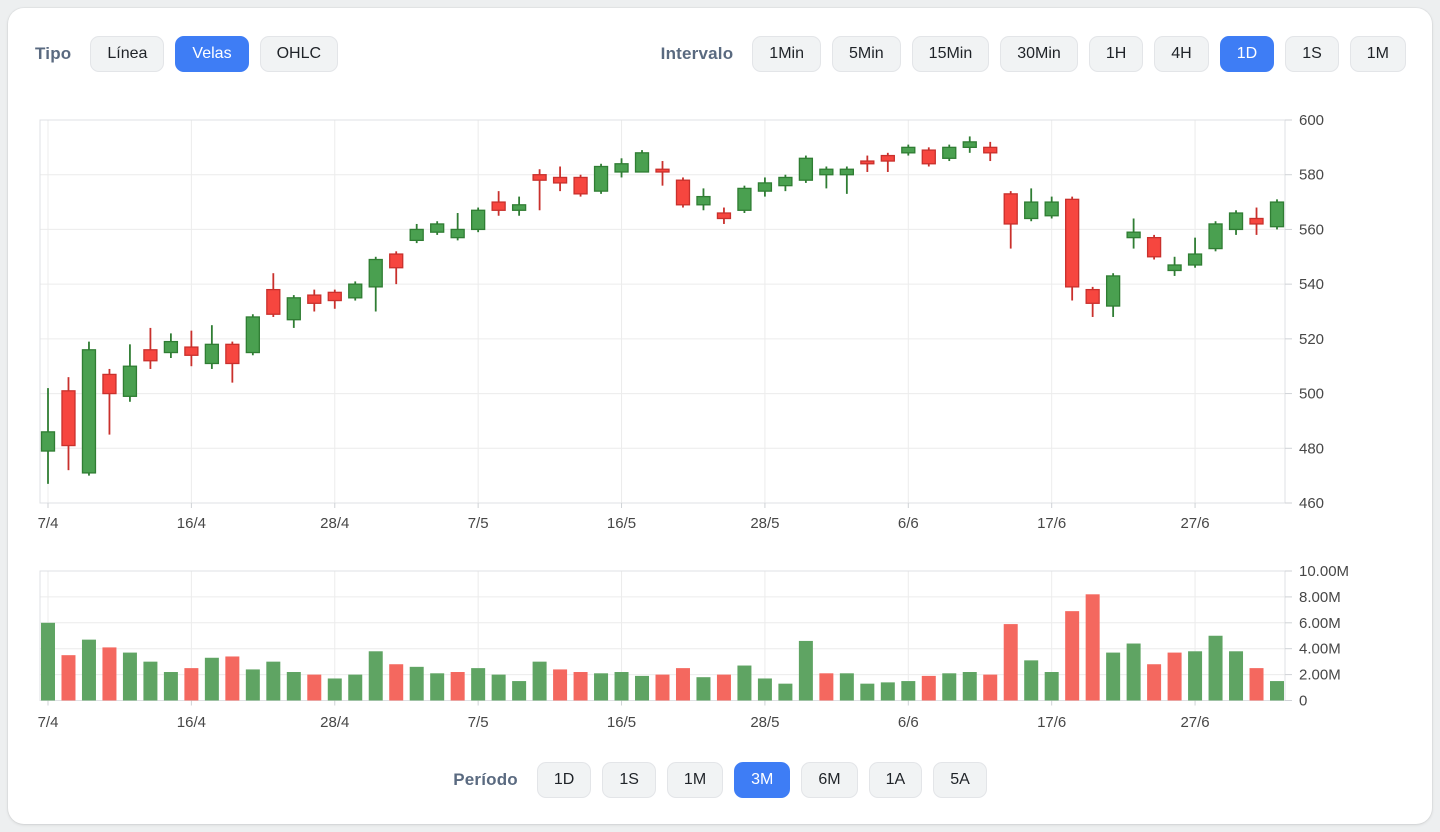 Image resolution: width=1440 pixels, height=832 pixels. I want to click on interval-label: Intervalo, so click(697, 53).